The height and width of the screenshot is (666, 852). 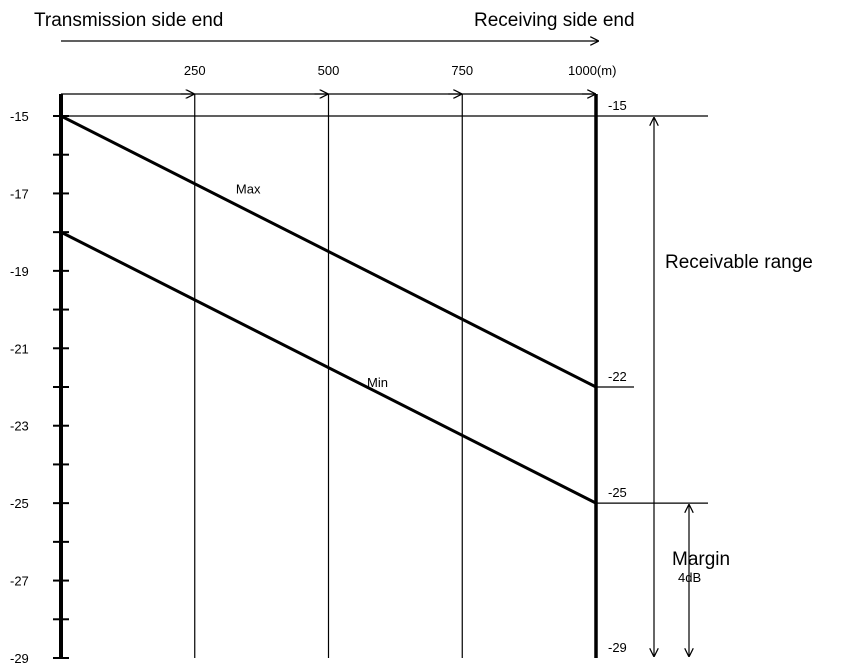 I want to click on y-tick-label: -15, so click(x=19, y=116).